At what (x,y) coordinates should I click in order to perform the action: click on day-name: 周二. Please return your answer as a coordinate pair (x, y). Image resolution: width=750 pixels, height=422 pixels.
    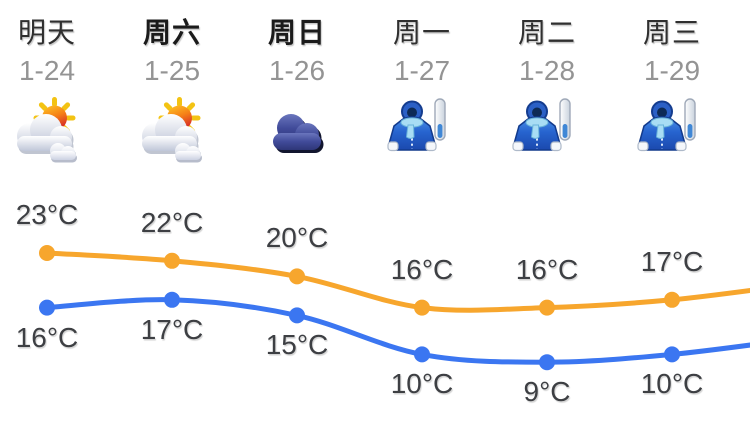
    Looking at the image, I should click on (546, 32).